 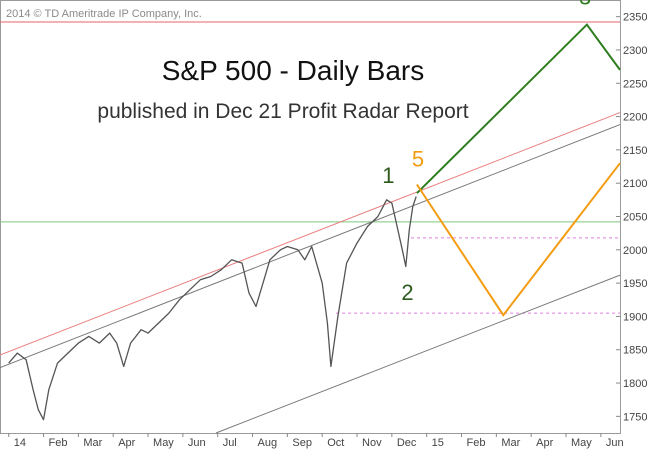 I want to click on y-tick-label: 1900, so click(x=635, y=317).